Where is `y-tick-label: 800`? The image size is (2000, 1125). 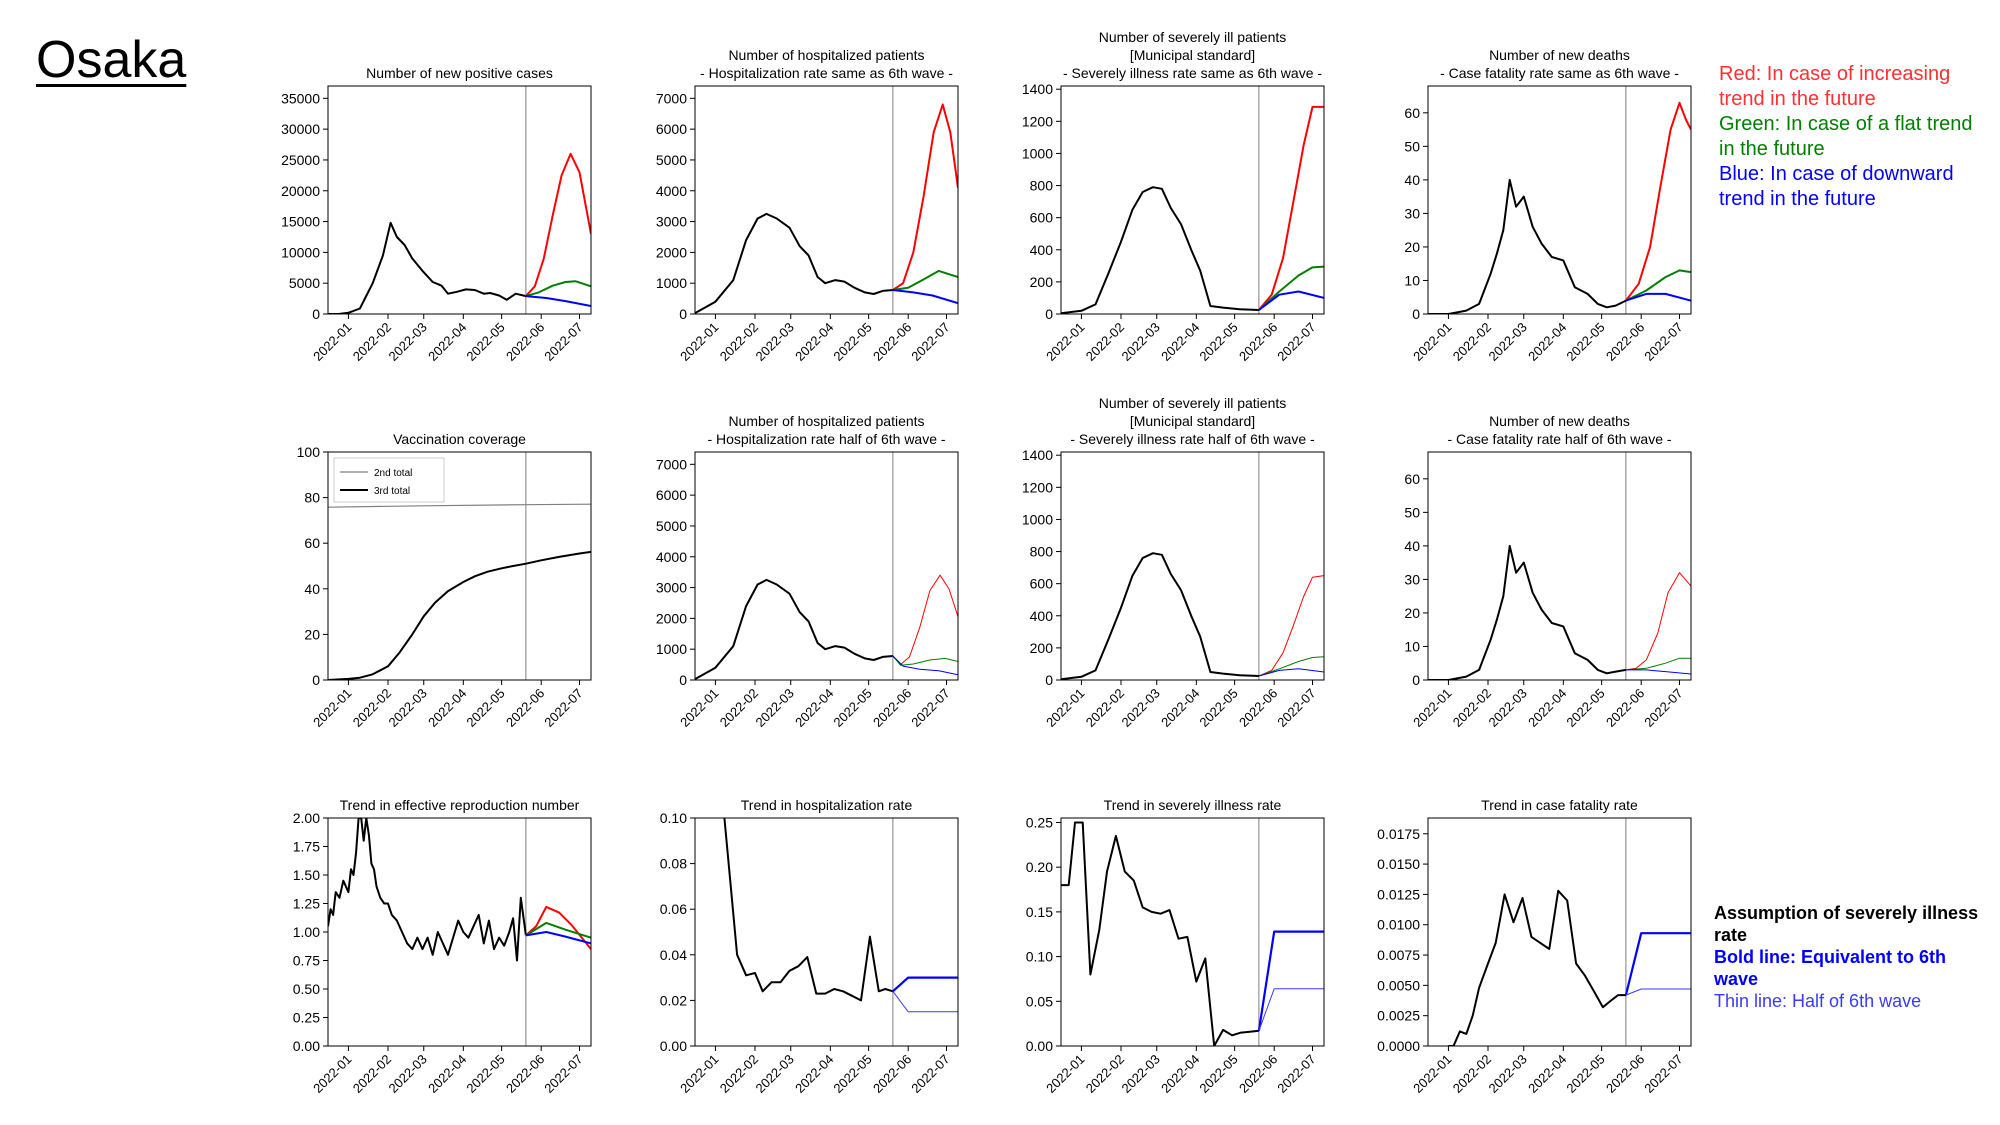
y-tick-label: 800 is located at coordinates (1042, 186).